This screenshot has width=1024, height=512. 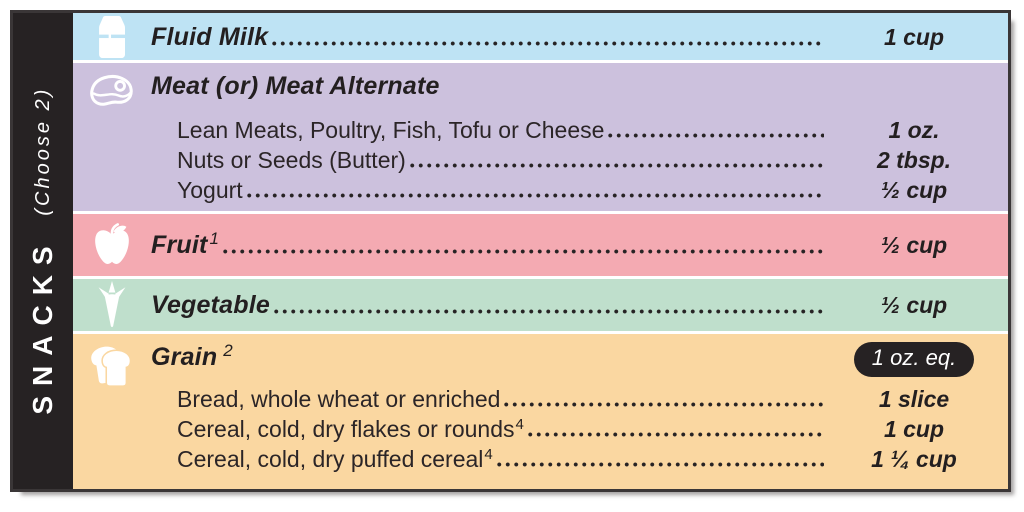 I want to click on snacks-sidebar: SNACKS (Choose 2), so click(x=43, y=251).